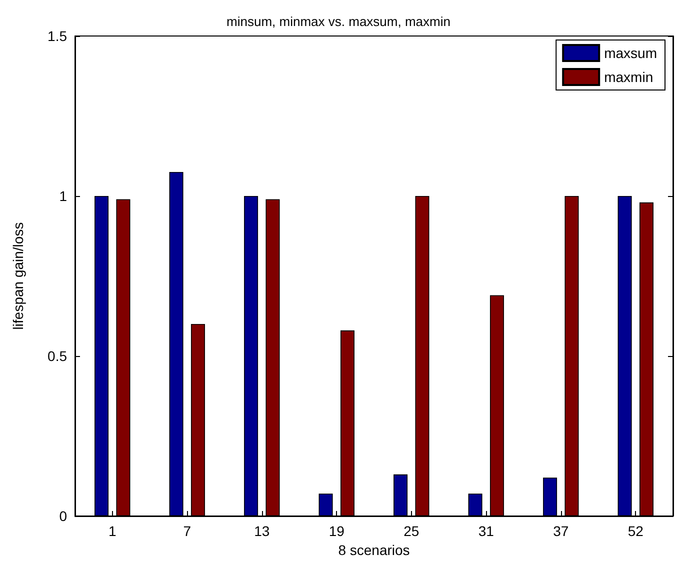 This screenshot has height=568, width=677. I want to click on chart-title: minsum, minmax vs. maxsum, maxmin, so click(338, 21).